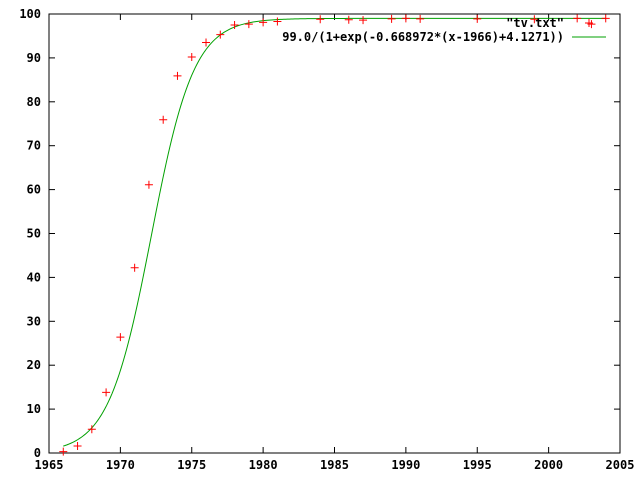 This screenshot has width=640, height=480. I want to click on x-tick-label: 1970, so click(120, 465).